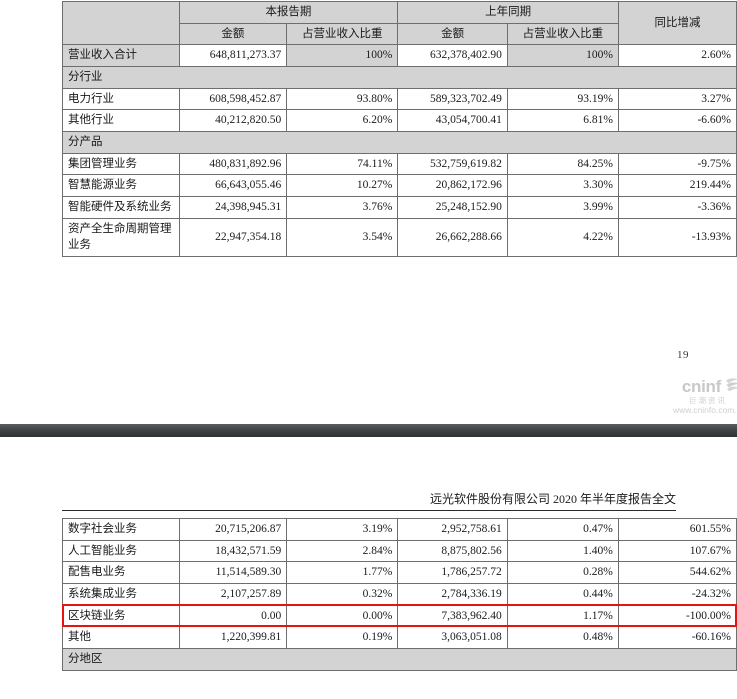 This screenshot has width=737, height=699. What do you see at coordinates (452, 121) in the screenshot?
I see `cell-amount-prior: 43,054,700.41` at bounding box center [452, 121].